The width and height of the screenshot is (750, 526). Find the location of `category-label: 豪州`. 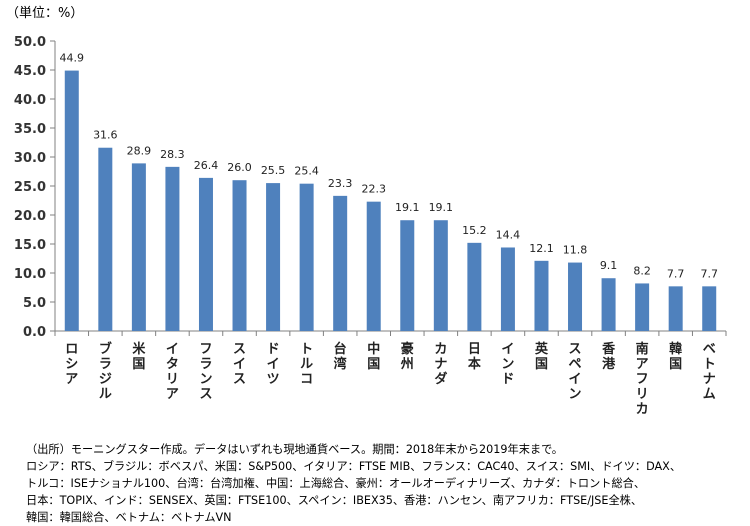

category-label: 豪州 is located at coordinates (407, 356).